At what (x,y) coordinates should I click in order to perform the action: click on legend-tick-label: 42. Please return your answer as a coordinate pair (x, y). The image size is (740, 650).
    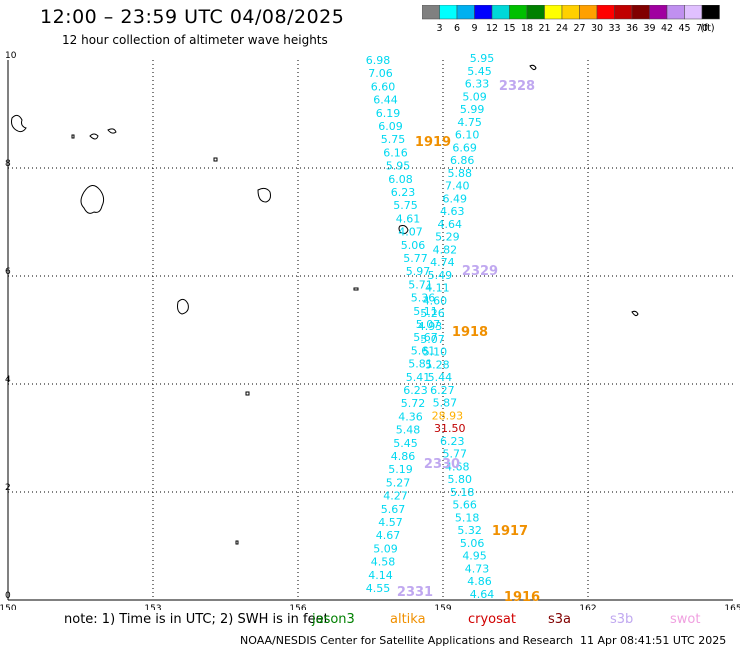
    Looking at the image, I should click on (667, 28).